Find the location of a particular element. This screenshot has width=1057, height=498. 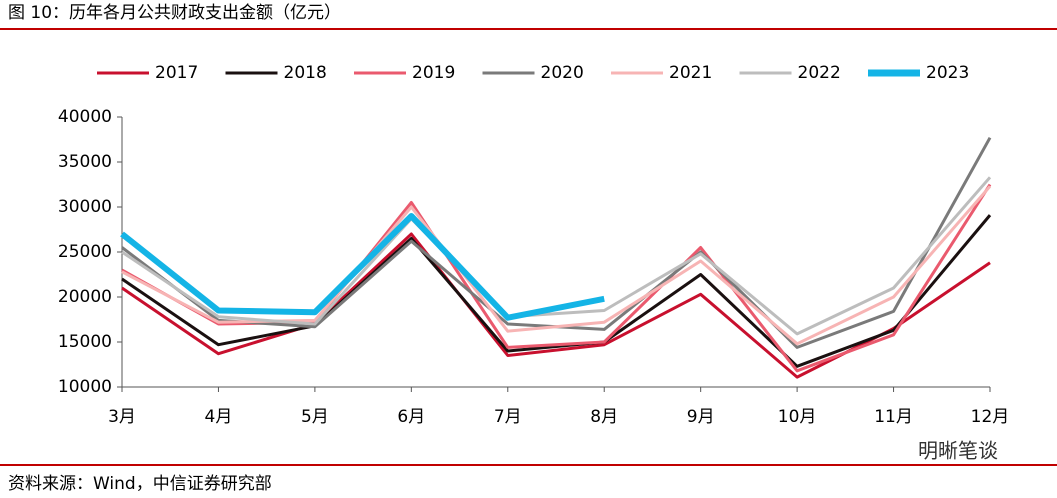

chart-title: 图 10：历年各月公共财政支出金额（亿元） is located at coordinates (174, 13).